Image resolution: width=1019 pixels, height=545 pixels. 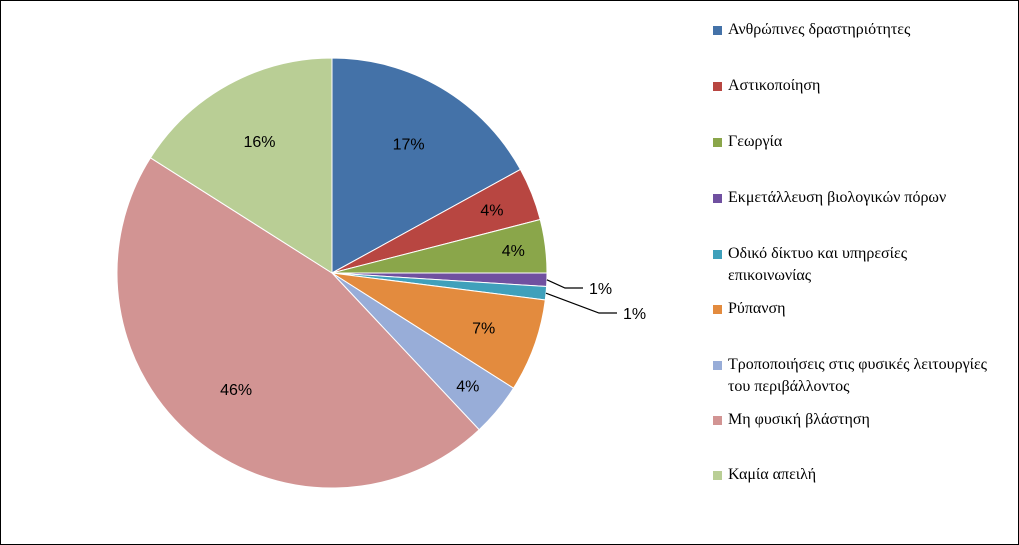 I want to click on legend-label: Γεωργία, so click(x=755, y=141).